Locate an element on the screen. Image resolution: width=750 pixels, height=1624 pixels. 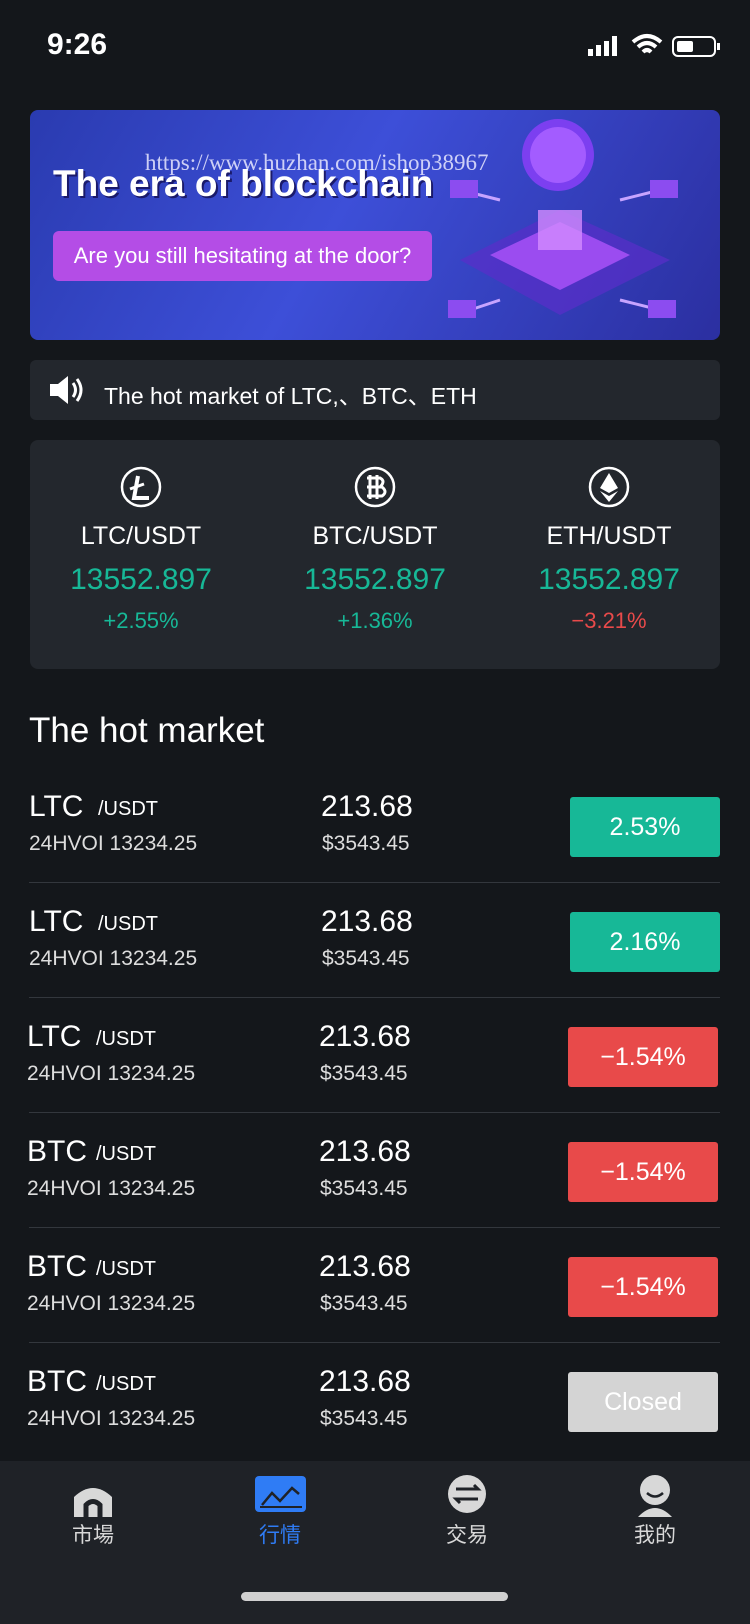
coin-icons is located at coordinates (375, 487).